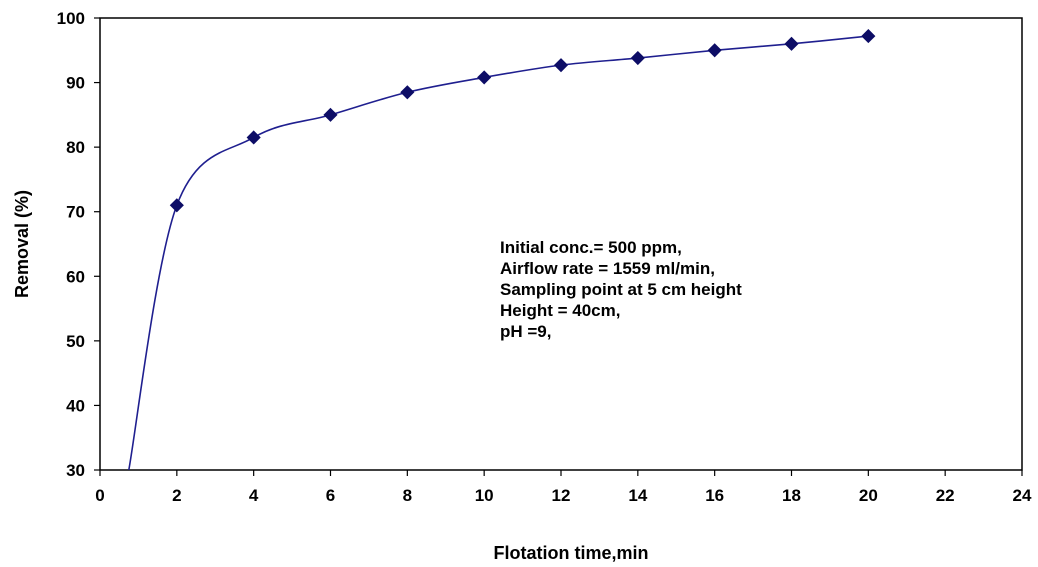 This screenshot has width=1038, height=567. What do you see at coordinates (560, 310) in the screenshot?
I see `annotation-line: Height = 40cm,` at bounding box center [560, 310].